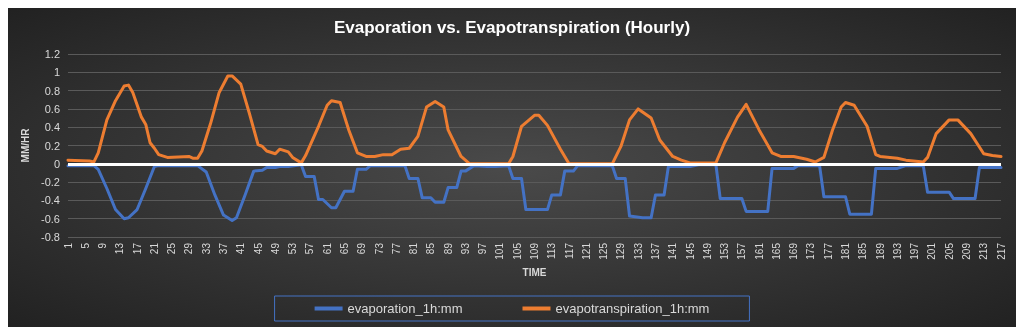  Describe the element at coordinates (52, 145) in the screenshot. I see `y-tick-label: 0.2` at that location.